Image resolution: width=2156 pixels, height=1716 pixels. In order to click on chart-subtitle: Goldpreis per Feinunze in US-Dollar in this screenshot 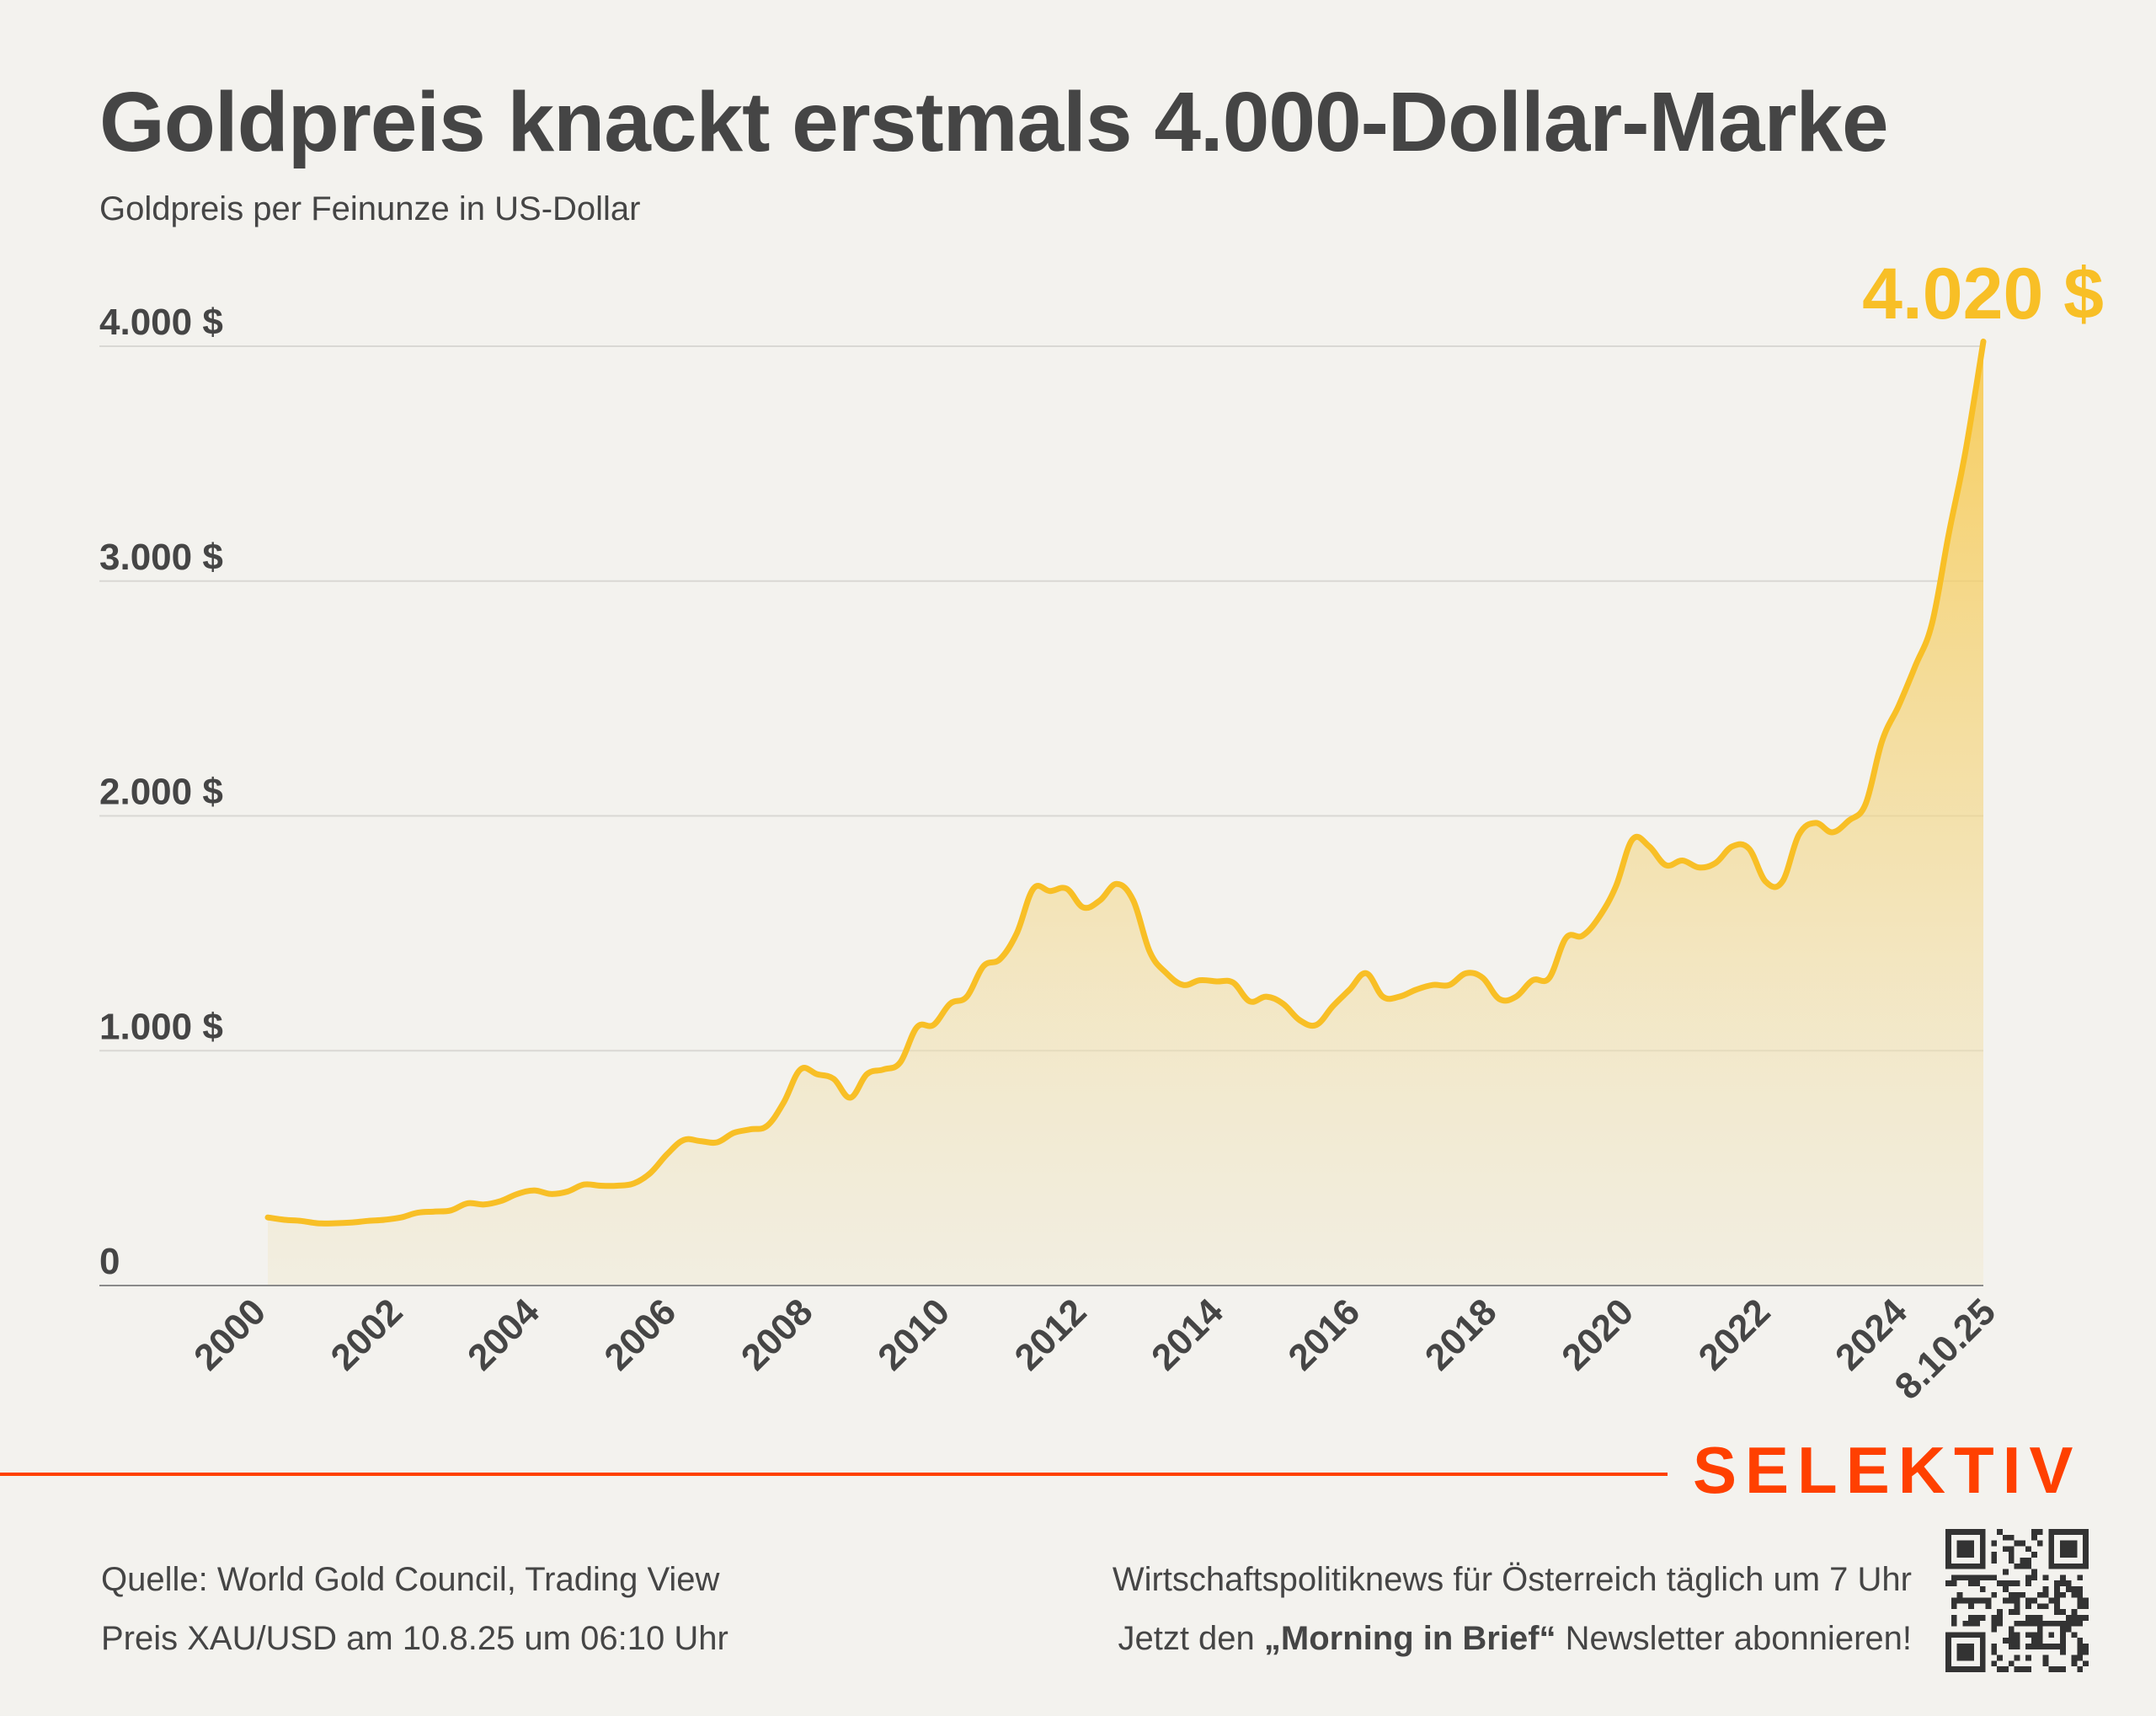, I will do `click(370, 208)`.